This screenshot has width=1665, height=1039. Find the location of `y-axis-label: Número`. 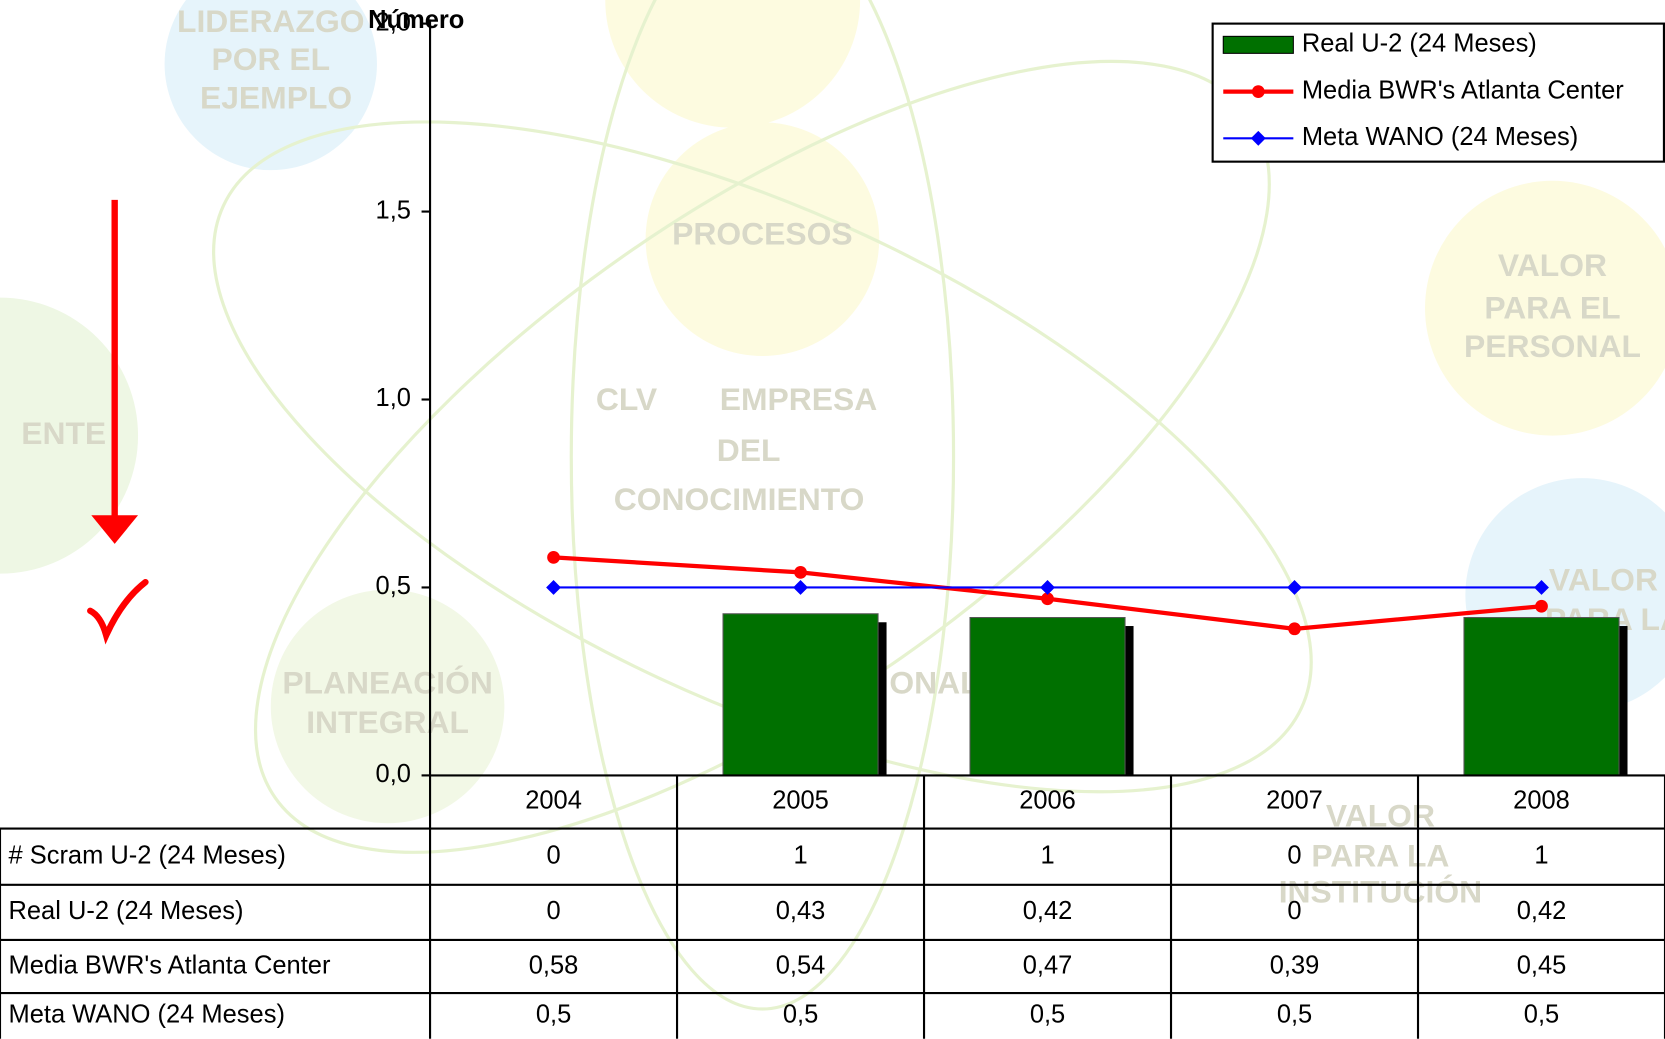

y-axis-label: Número is located at coordinates (416, 20).